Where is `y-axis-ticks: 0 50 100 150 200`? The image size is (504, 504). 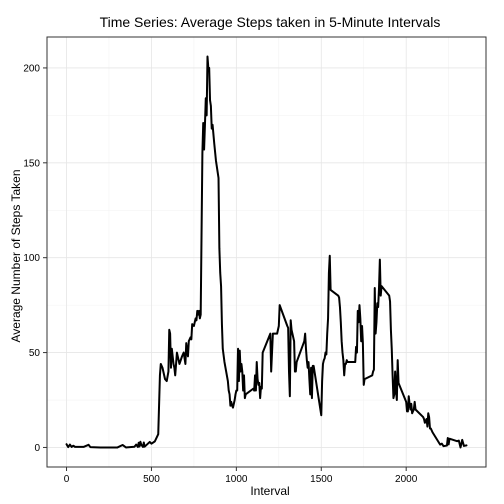 y-axis-ticks: 0 50 100 150 200 is located at coordinates (35, 258).